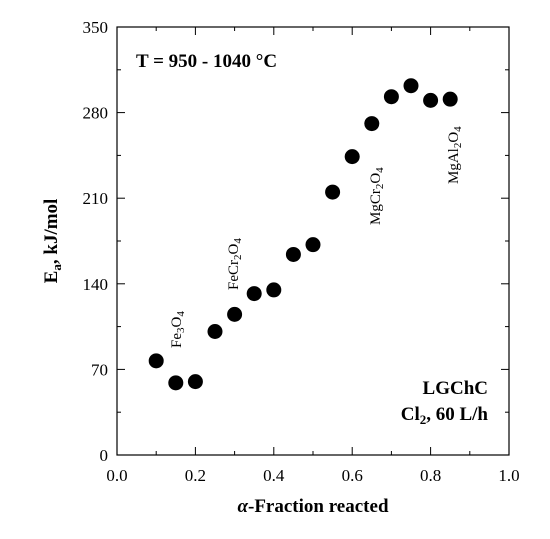 This screenshot has height=539, width=550. What do you see at coordinates (235, 264) in the screenshot?
I see `phase-label-fecr2o4: FeCr2O4` at bounding box center [235, 264].